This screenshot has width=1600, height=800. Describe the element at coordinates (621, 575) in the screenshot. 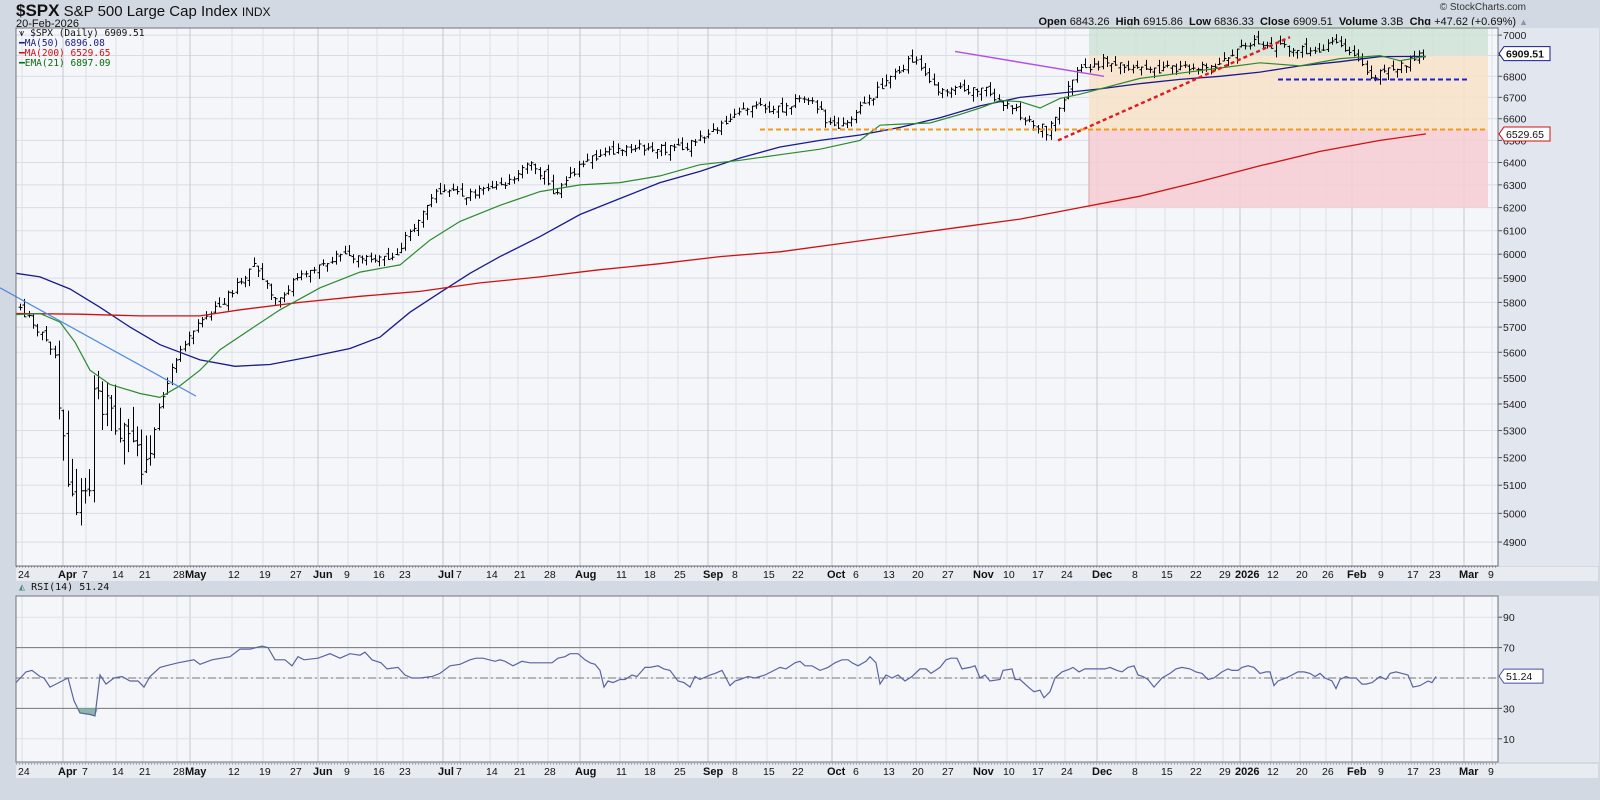

I see `svg-text: 11` at that location.